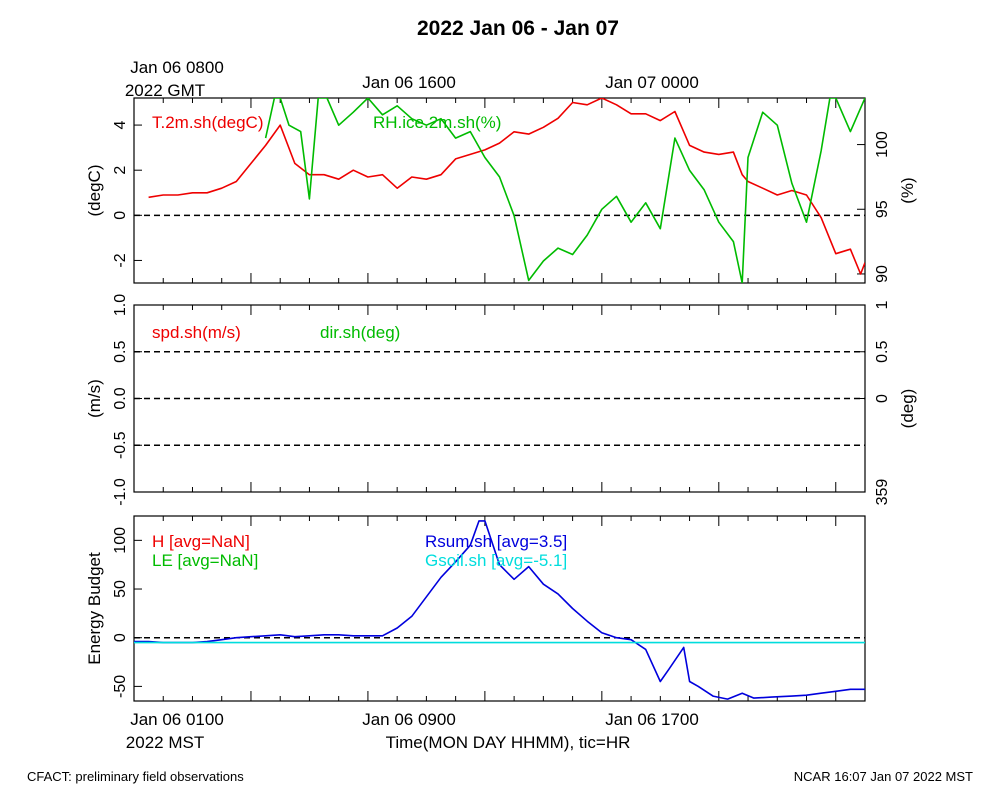 Image resolution: width=1000 pixels, height=800 pixels. I want to click on series-line, so click(564, 190).